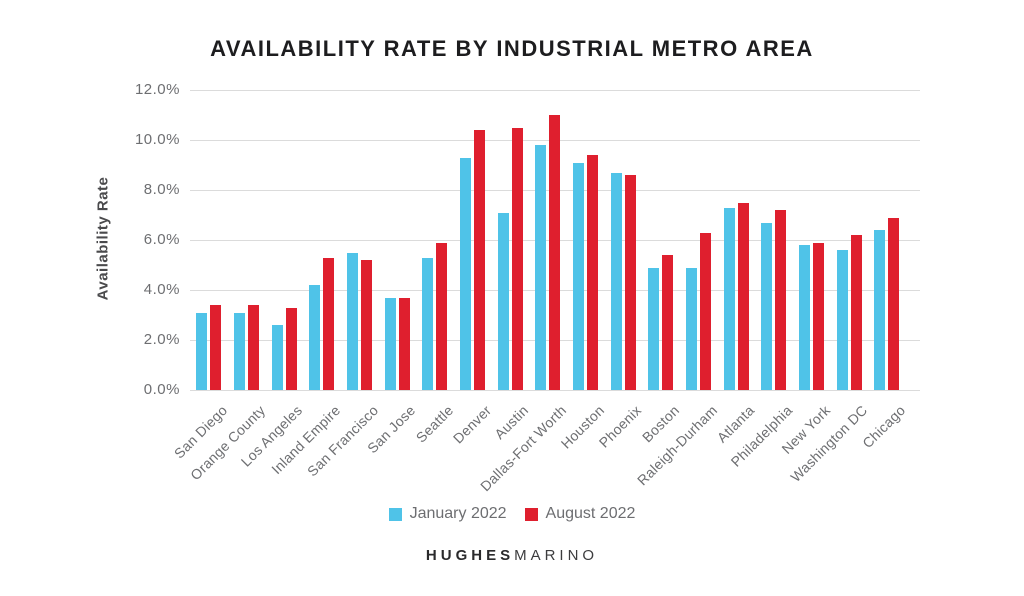 The width and height of the screenshot is (1024, 596). What do you see at coordinates (161, 289) in the screenshot?
I see `y-axis-tick: 4.0%` at bounding box center [161, 289].